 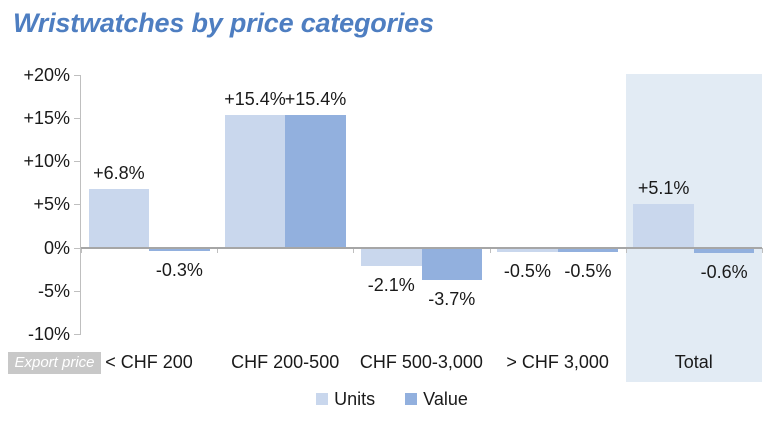 I want to click on legend-swatch-value, so click(x=411, y=399).